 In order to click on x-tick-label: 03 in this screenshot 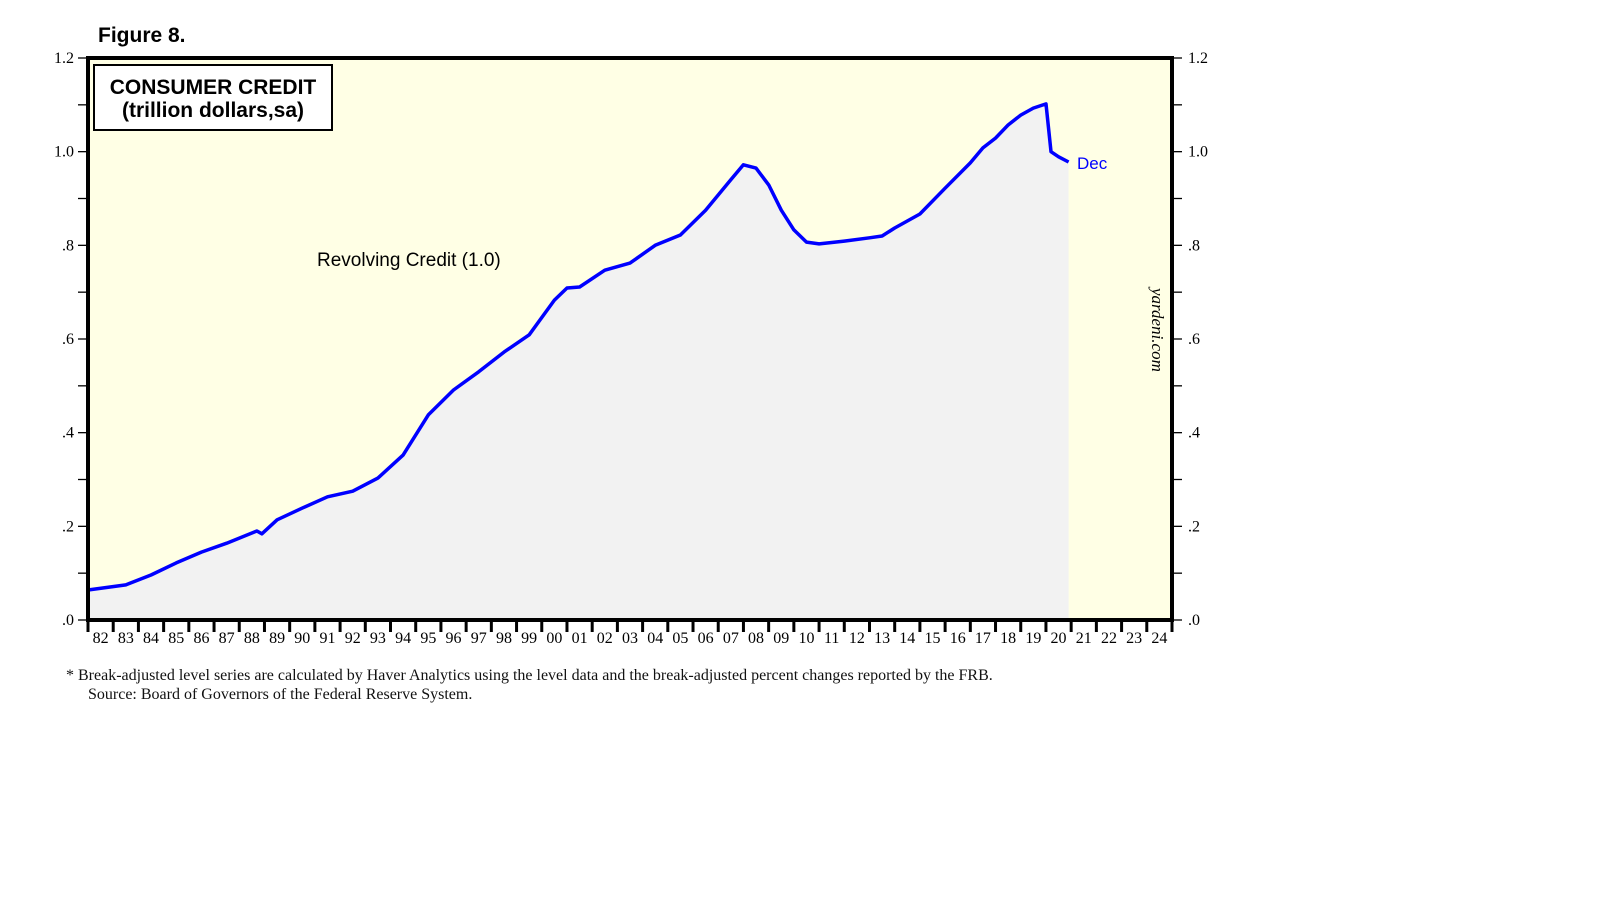, I will do `click(630, 638)`.